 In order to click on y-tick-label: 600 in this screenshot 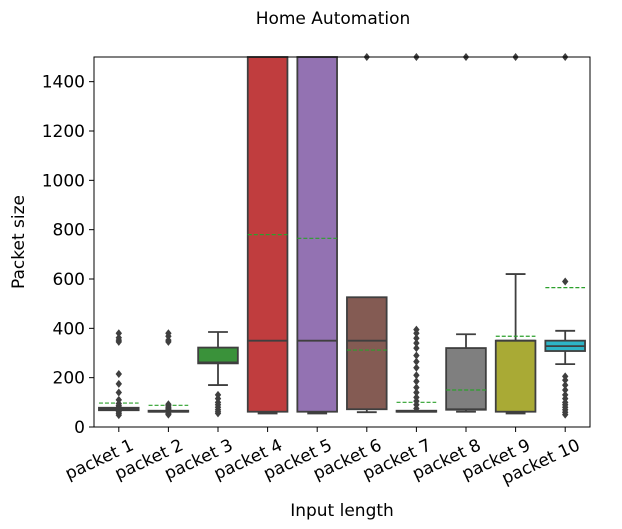, I will do `click(69, 280)`.